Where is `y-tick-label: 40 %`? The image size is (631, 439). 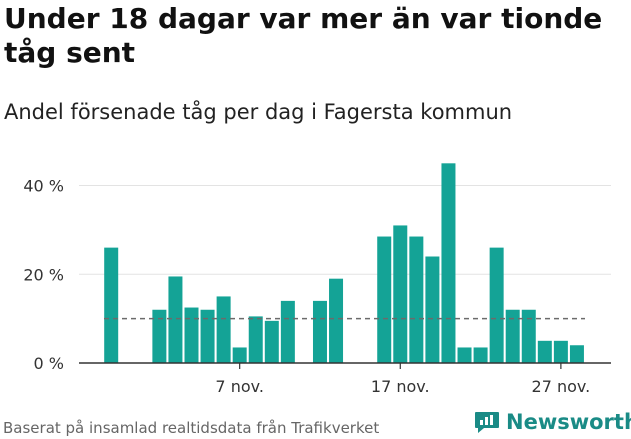 y-tick-label: 40 % is located at coordinates (43, 186).